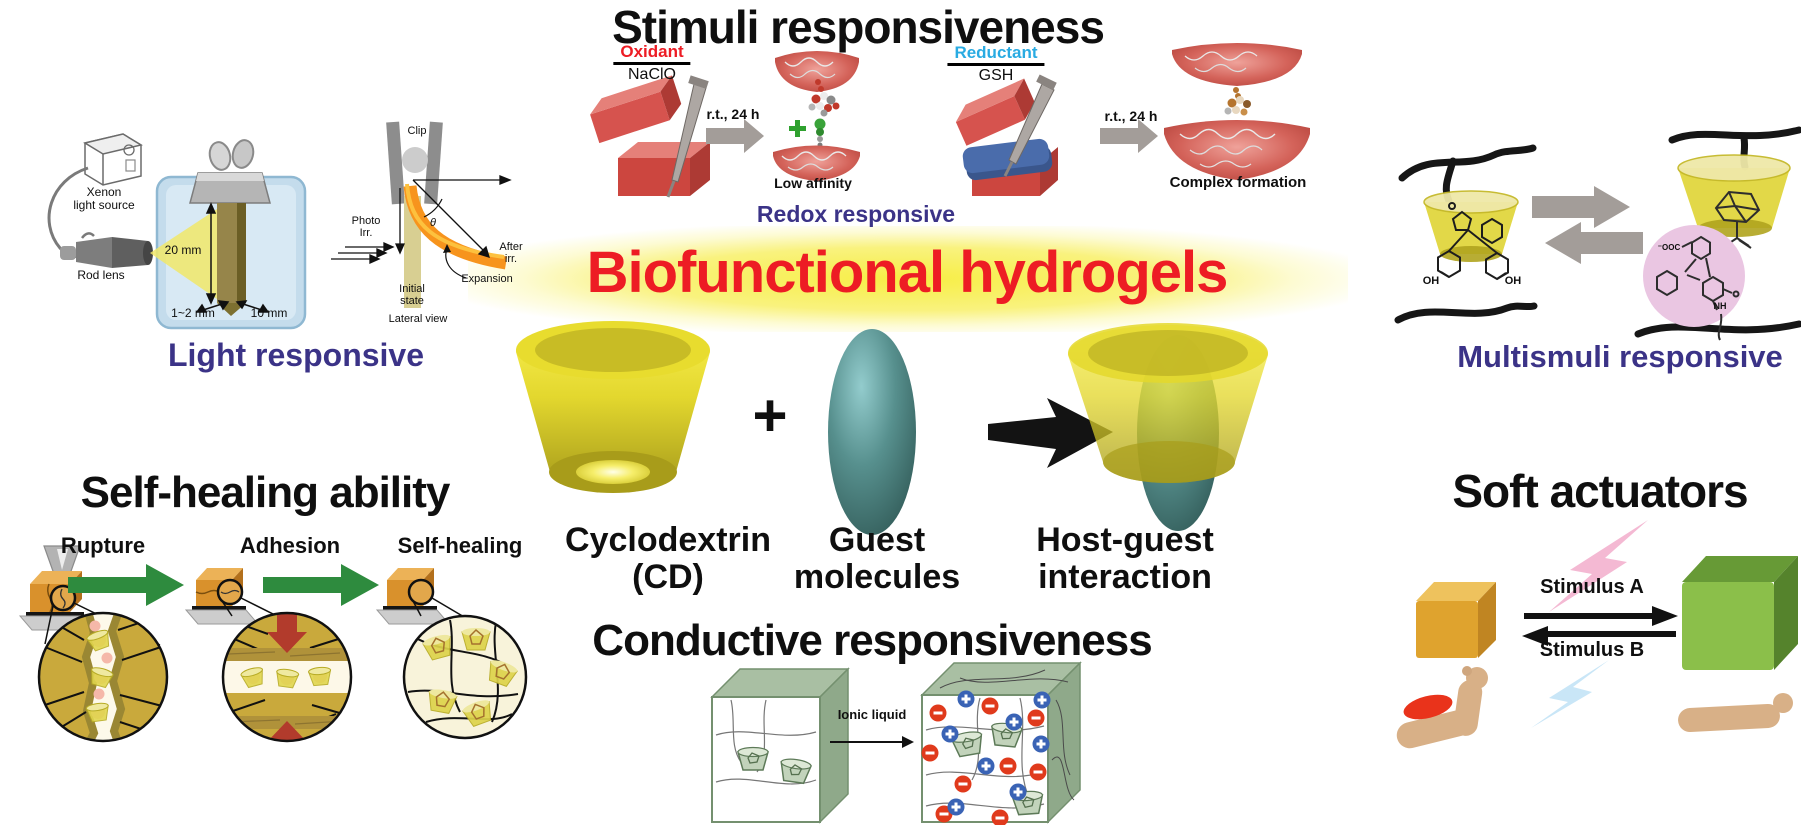 The width and height of the screenshot is (1801, 825). Describe the element at coordinates (813, 183) in the screenshot. I see `low-affinity-label: Low affinity` at that location.